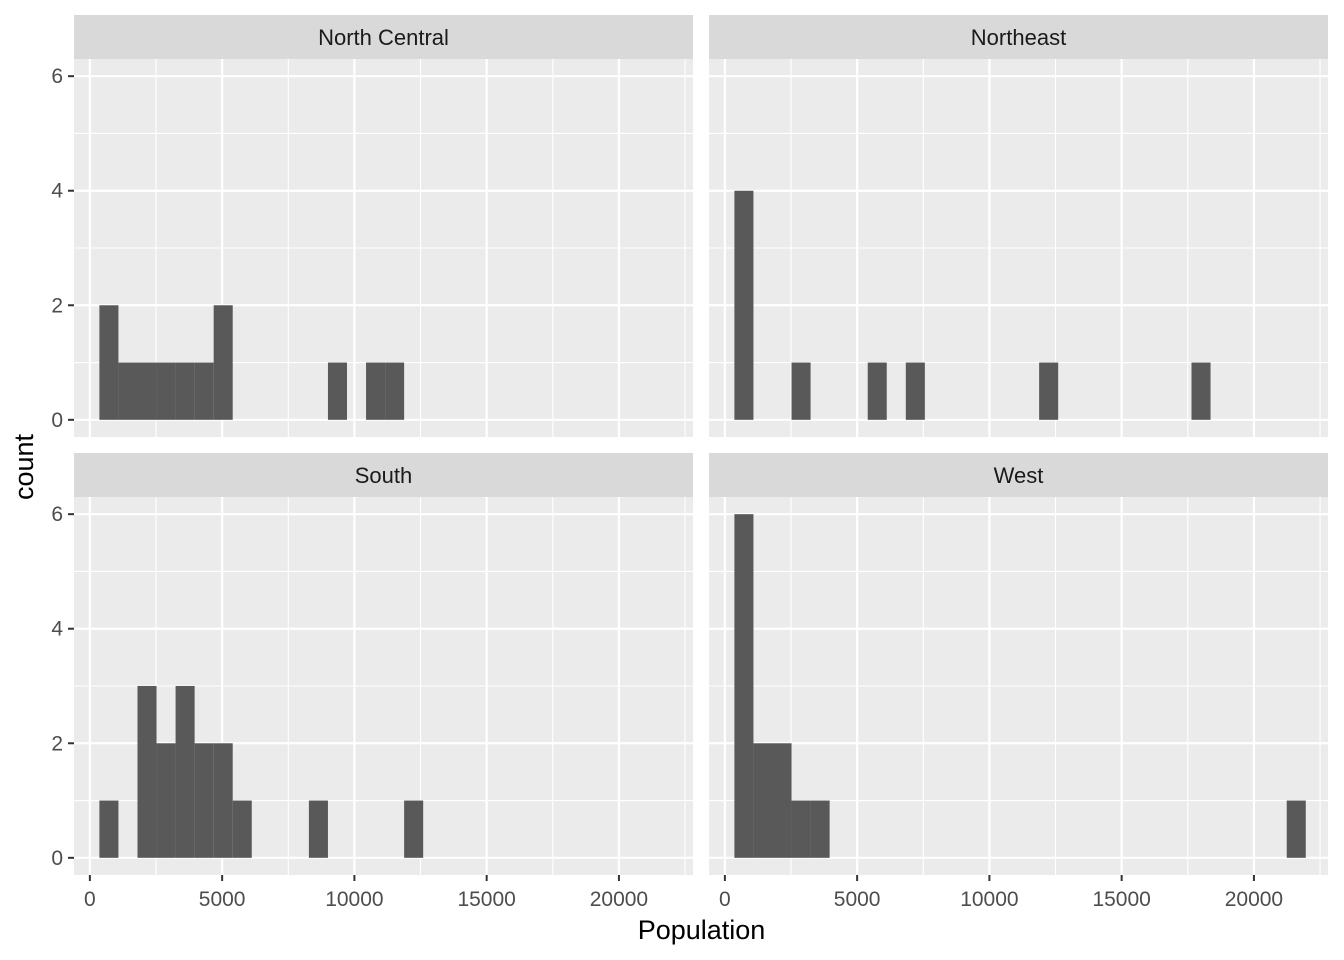  I want to click on facet-strip-label: South, so click(384, 475).